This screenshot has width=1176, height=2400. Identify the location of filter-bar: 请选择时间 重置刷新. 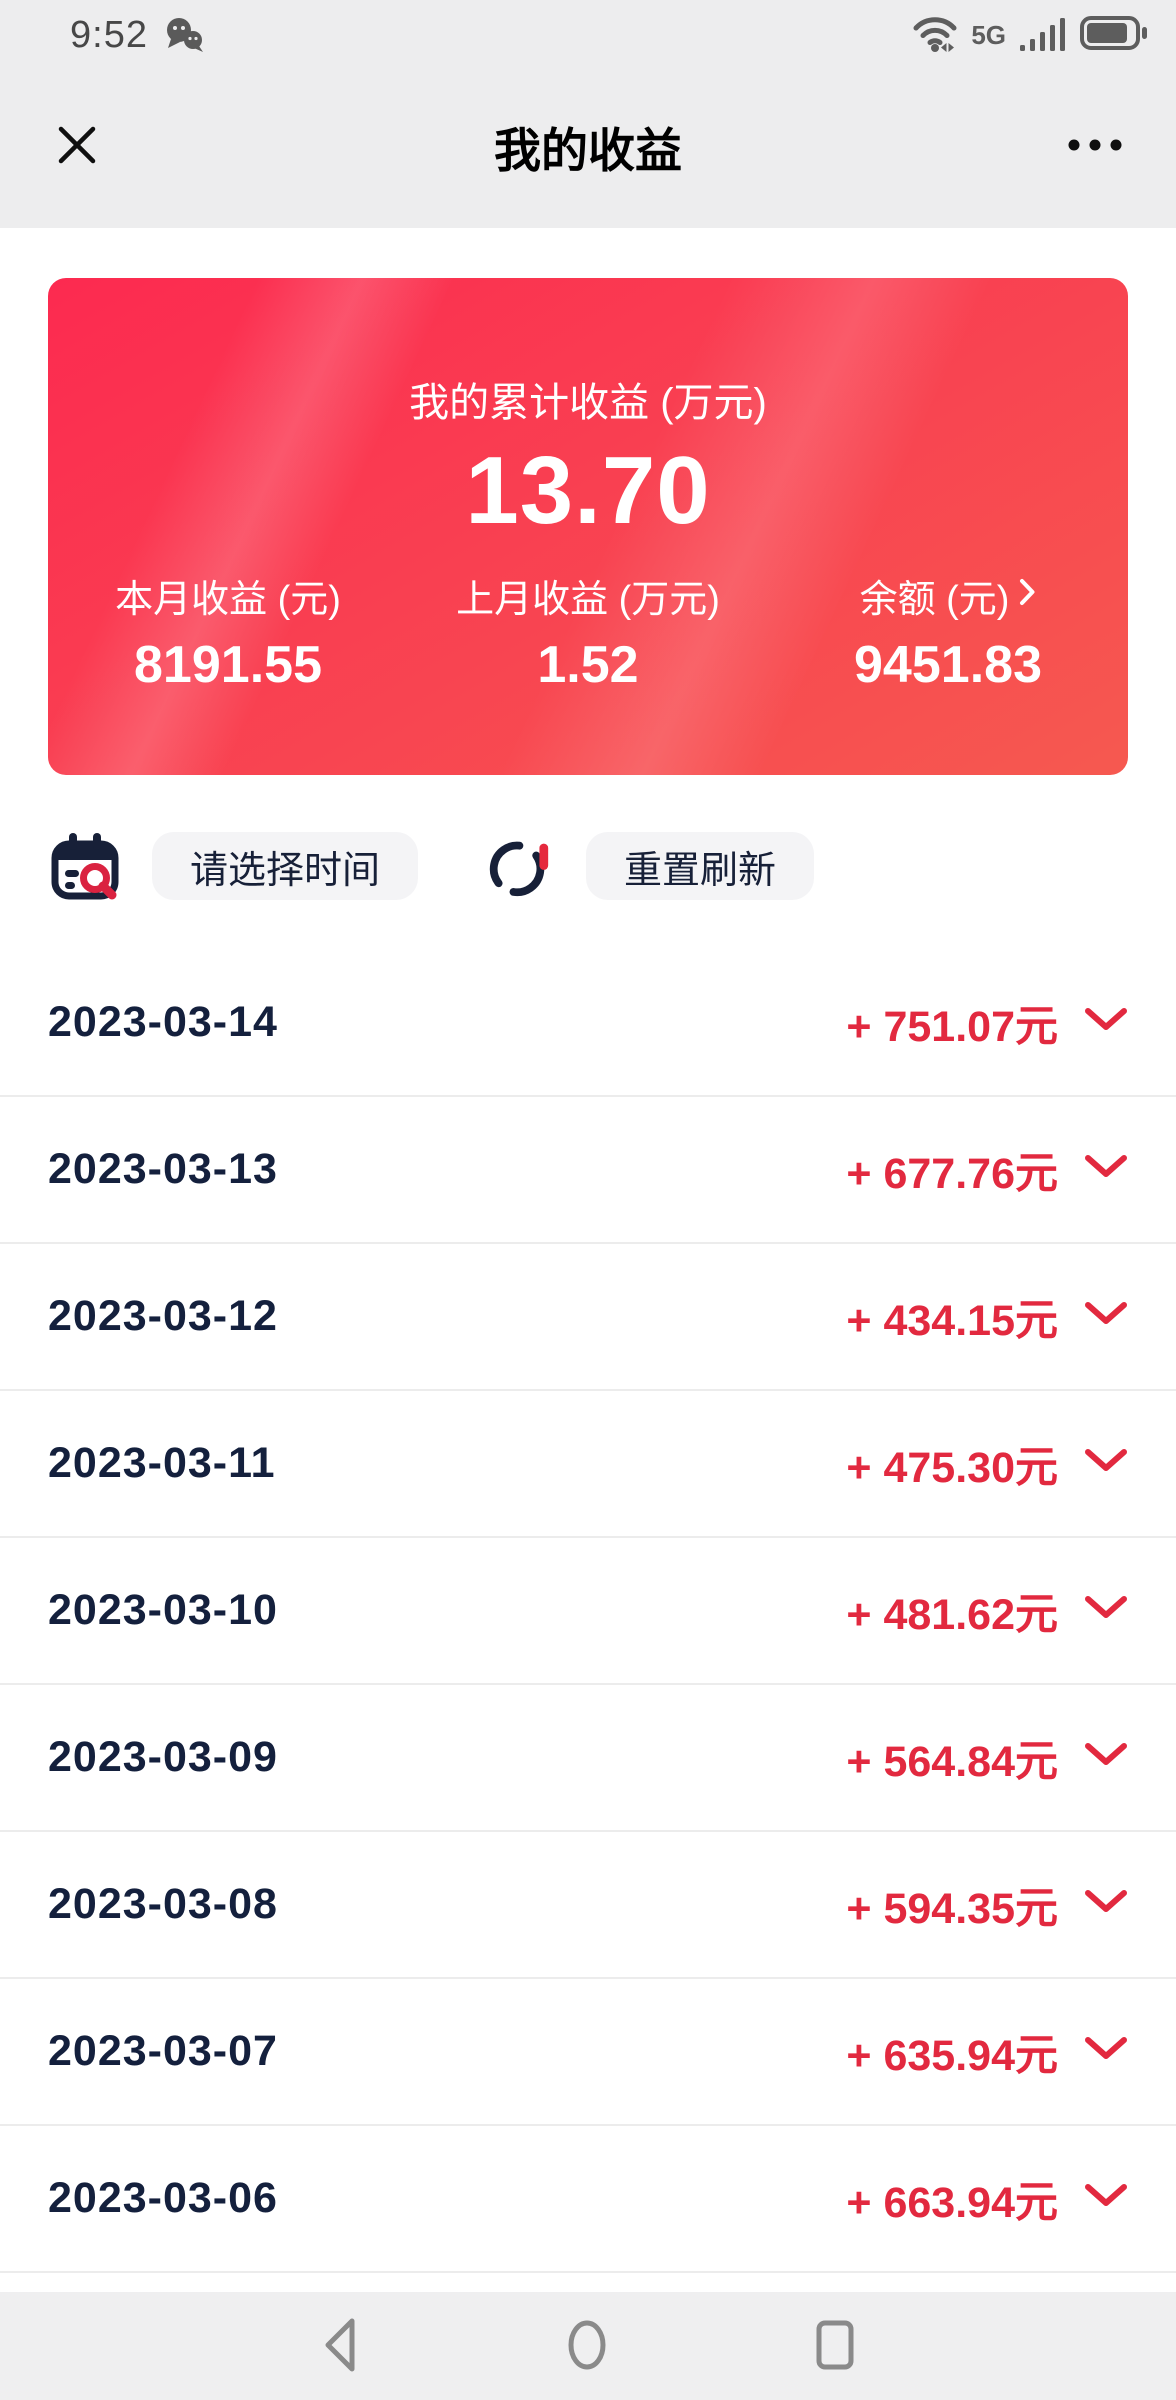
(431, 866).